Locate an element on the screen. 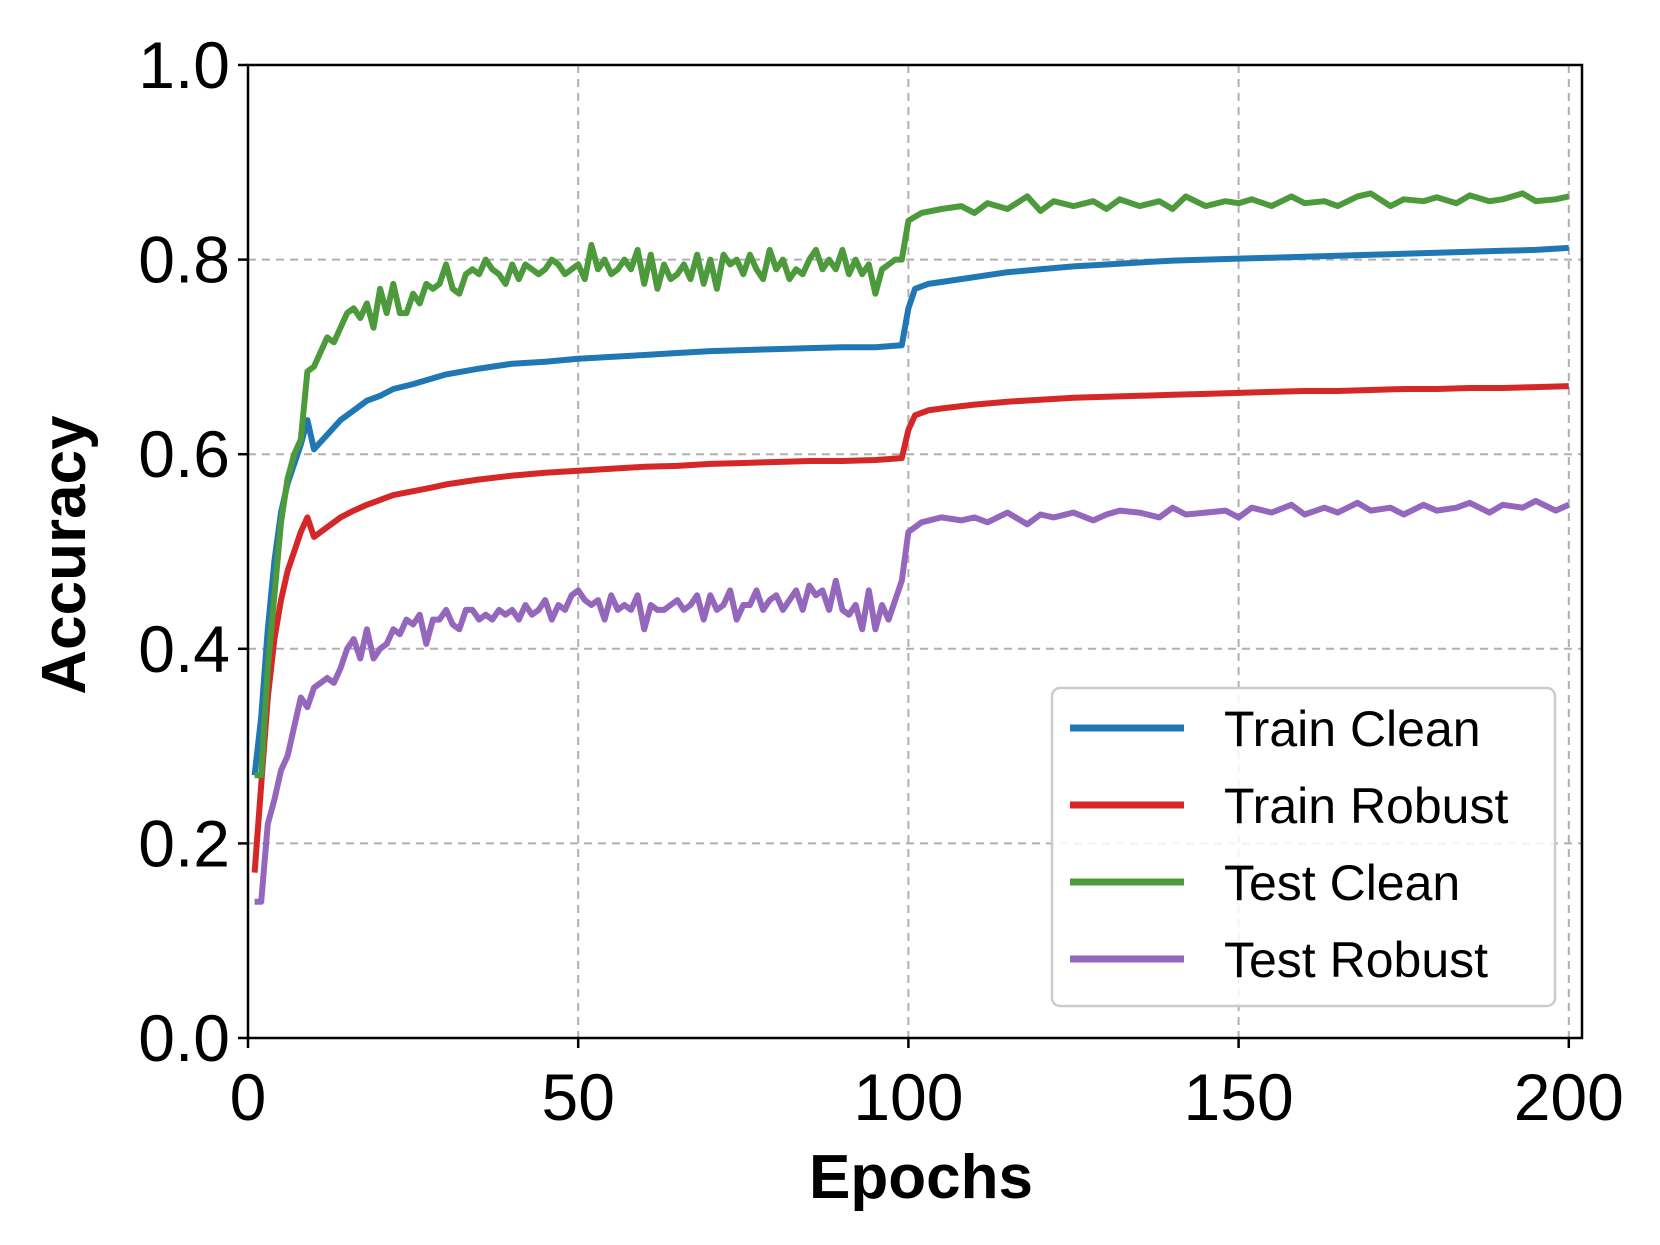 This screenshot has height=1245, width=1660. legend-label-test-clean: Test Clean is located at coordinates (1342, 883).